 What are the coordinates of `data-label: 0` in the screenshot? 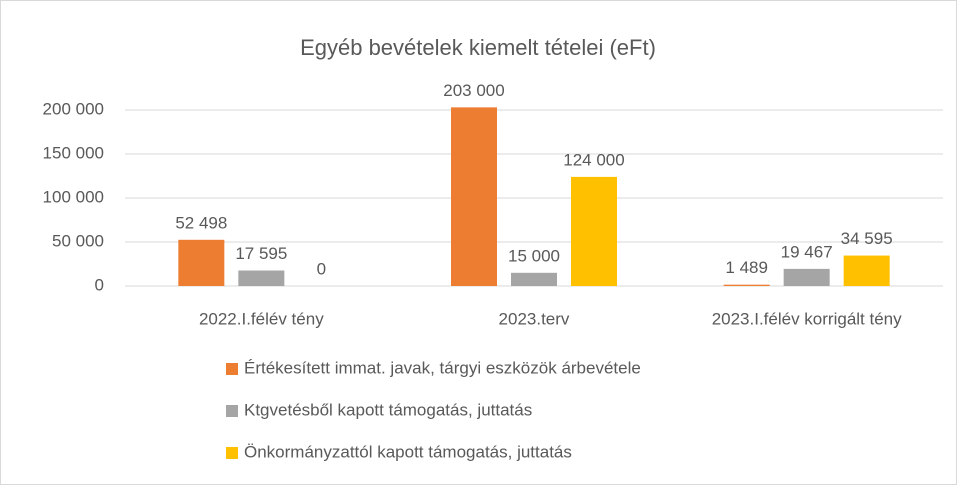 It's located at (321, 268).